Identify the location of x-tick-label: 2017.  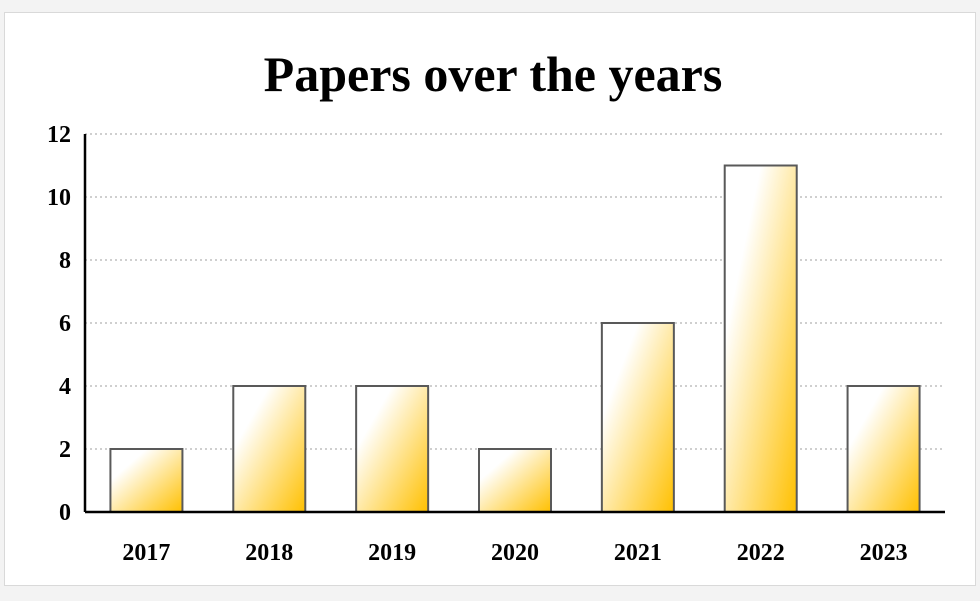
(146, 553).